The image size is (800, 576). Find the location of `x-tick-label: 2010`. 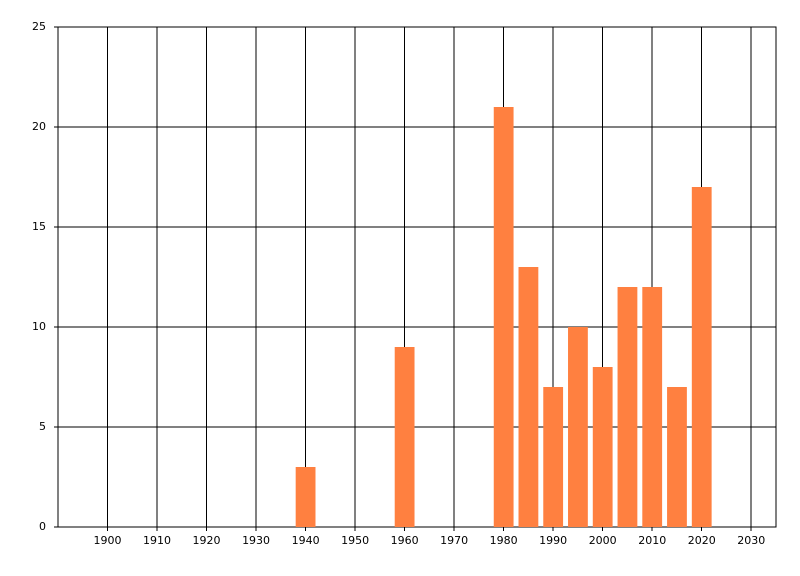

x-tick-label: 2010 is located at coordinates (652, 540).